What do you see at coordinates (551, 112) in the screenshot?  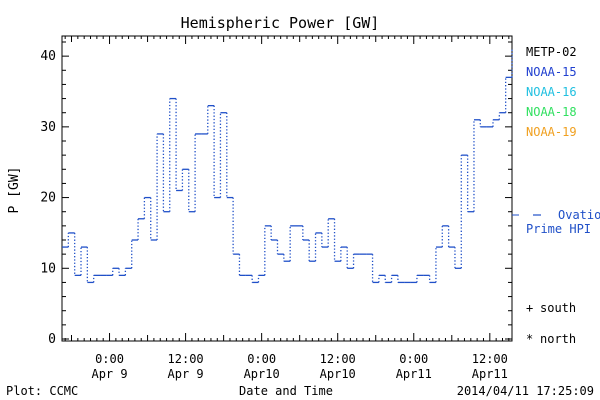 I see `legend-satellite-noaa-18: NOAA-18` at bounding box center [551, 112].